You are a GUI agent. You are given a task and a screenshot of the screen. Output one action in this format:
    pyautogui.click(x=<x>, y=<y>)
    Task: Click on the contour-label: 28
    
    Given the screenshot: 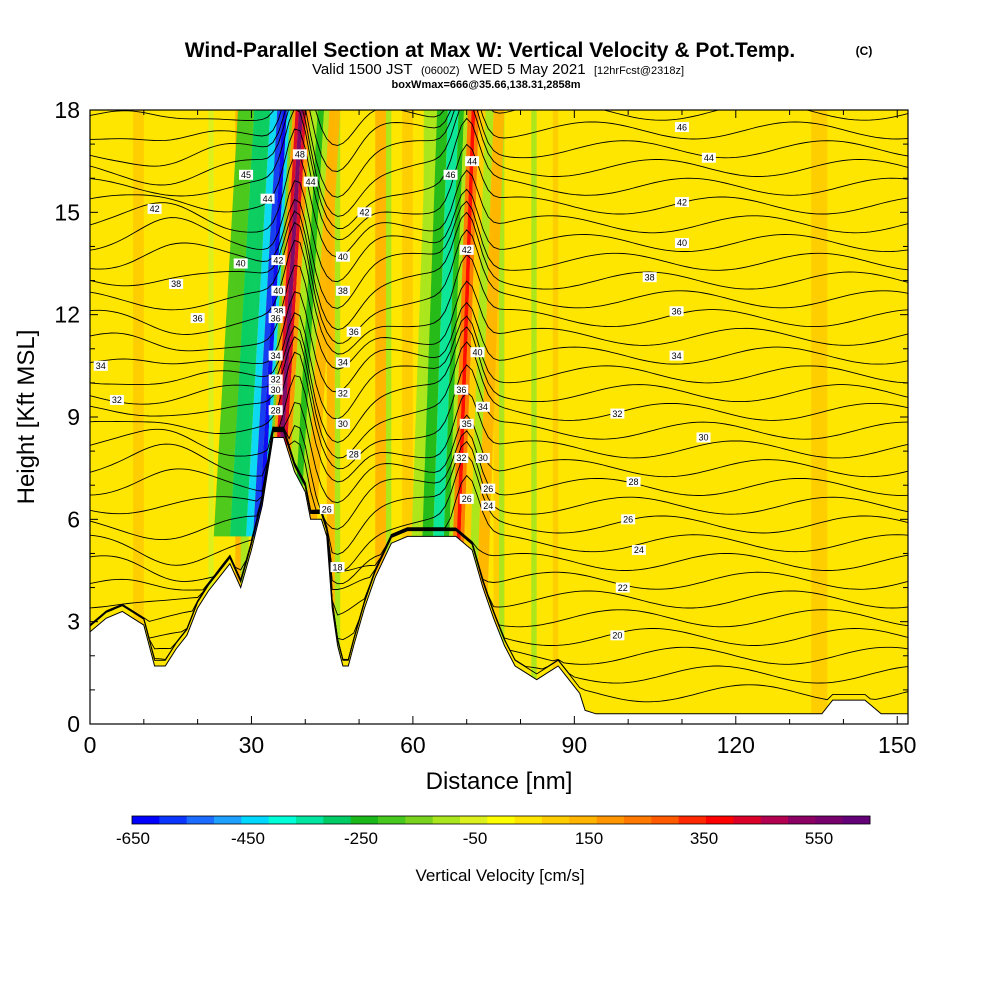 What is the action you would take?
    pyautogui.click(x=354, y=455)
    